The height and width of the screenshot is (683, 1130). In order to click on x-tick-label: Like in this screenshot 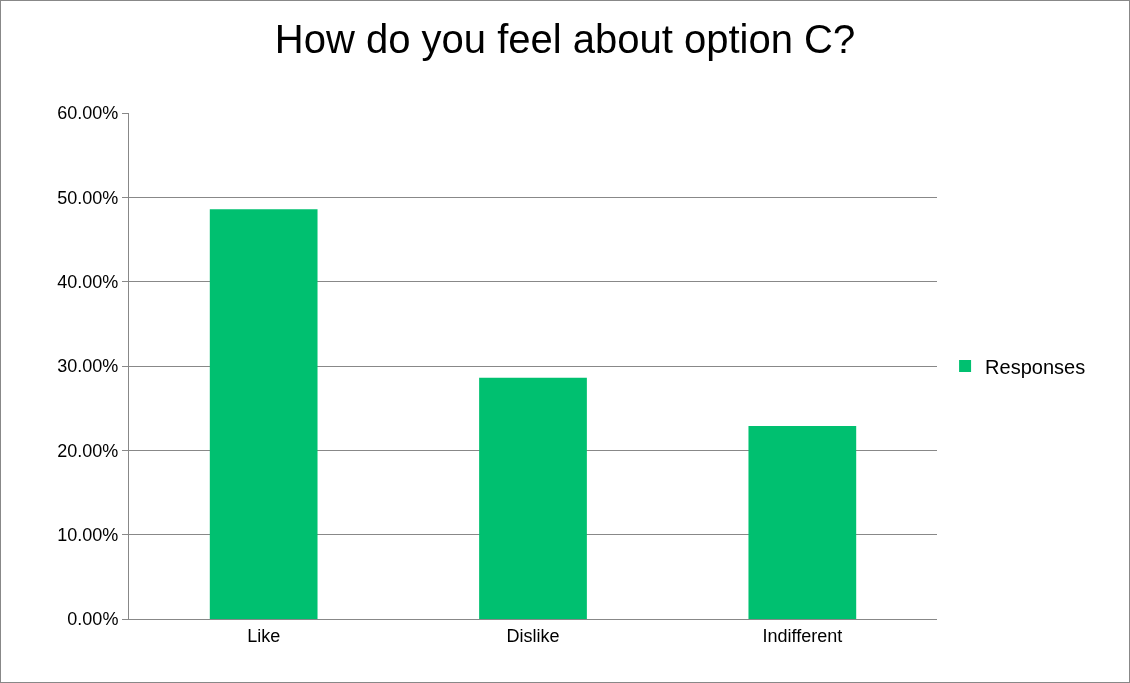, I will do `click(264, 635)`.